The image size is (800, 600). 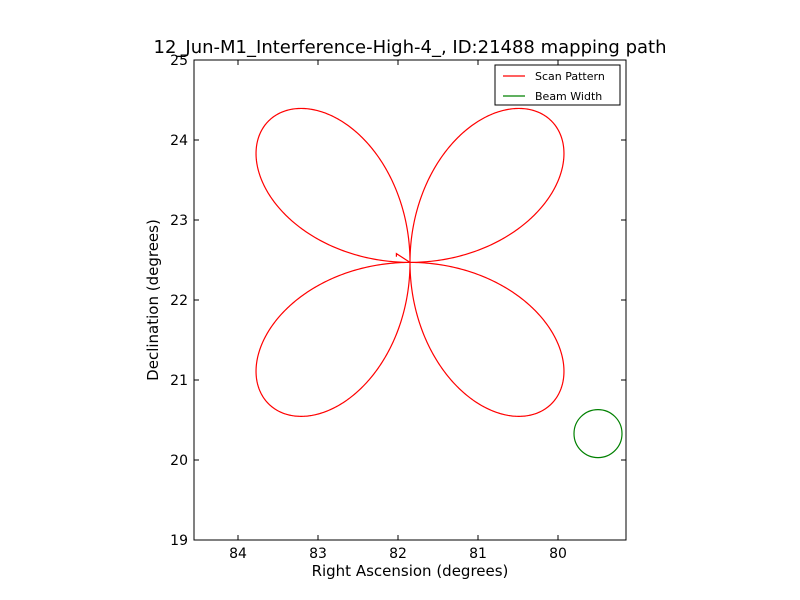 I want to click on y-tick-label: 19, so click(x=179, y=541).